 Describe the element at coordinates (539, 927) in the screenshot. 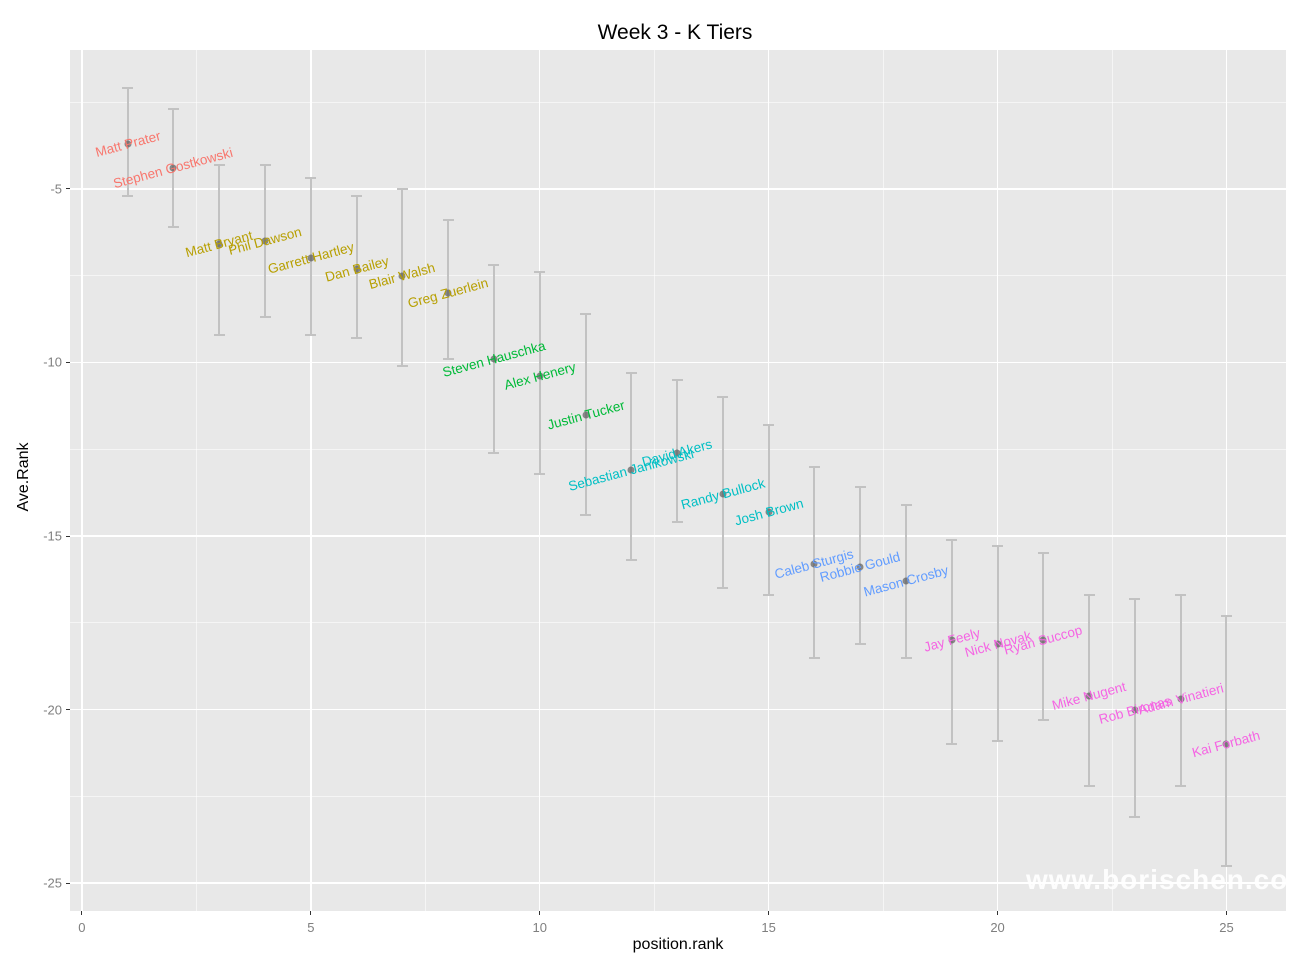

I see `x-tick-label: 10` at that location.